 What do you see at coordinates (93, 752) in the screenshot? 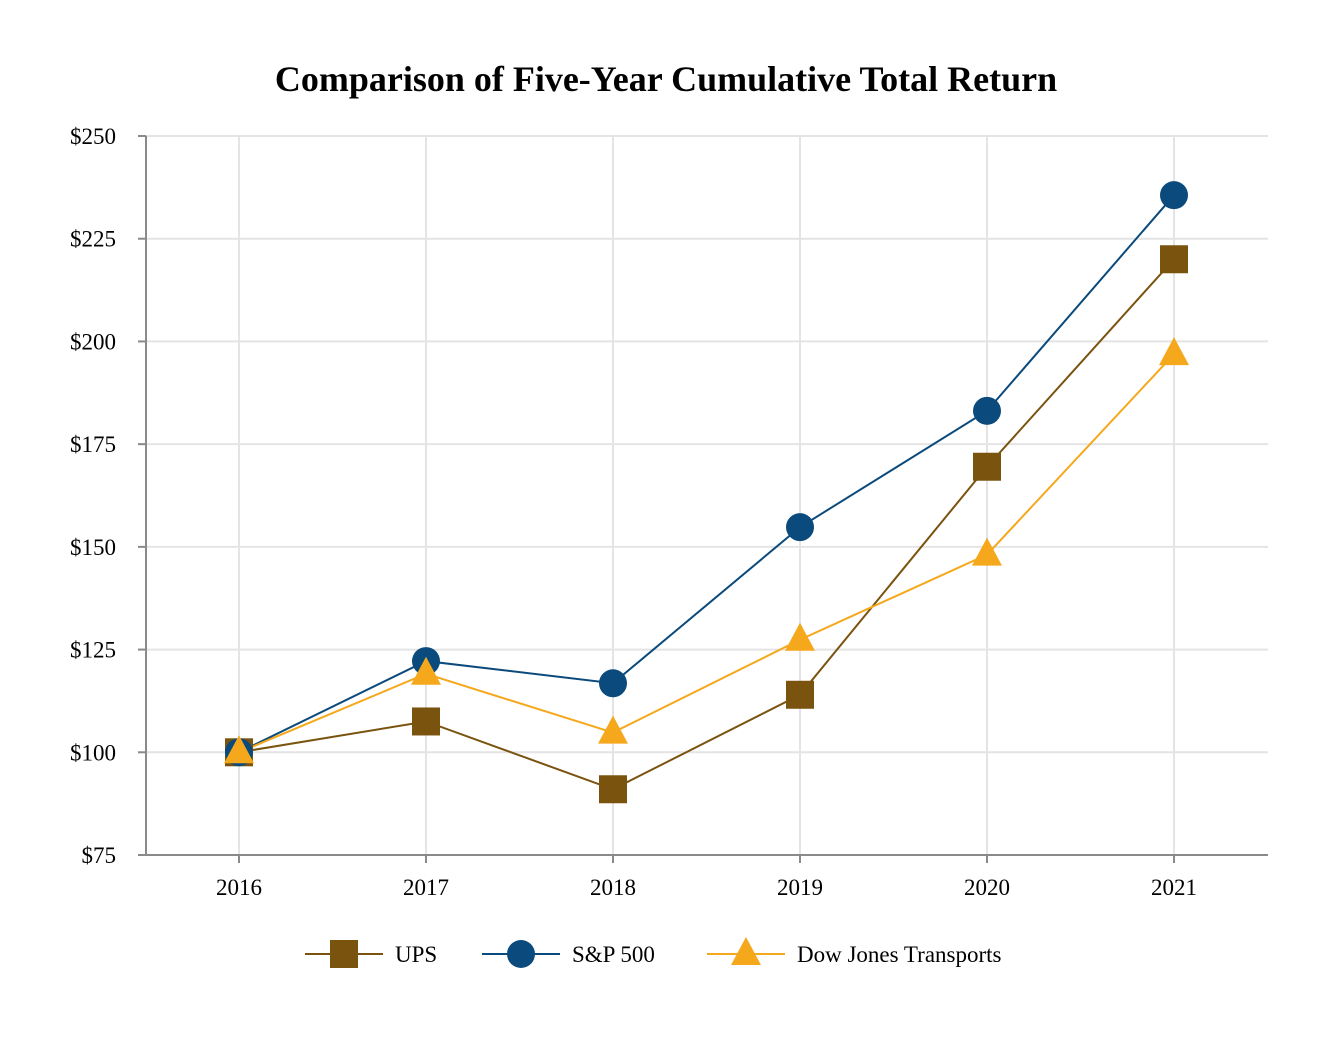
I see `y-tick-label: $100` at bounding box center [93, 752].